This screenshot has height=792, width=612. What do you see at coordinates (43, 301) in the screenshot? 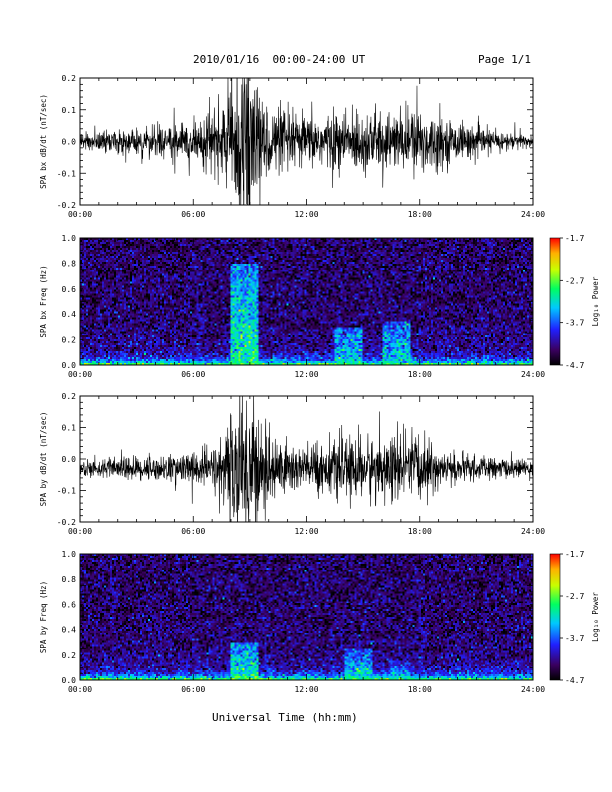
I see `y-axis-label: SPA bx Freq (Hz)` at bounding box center [43, 301].